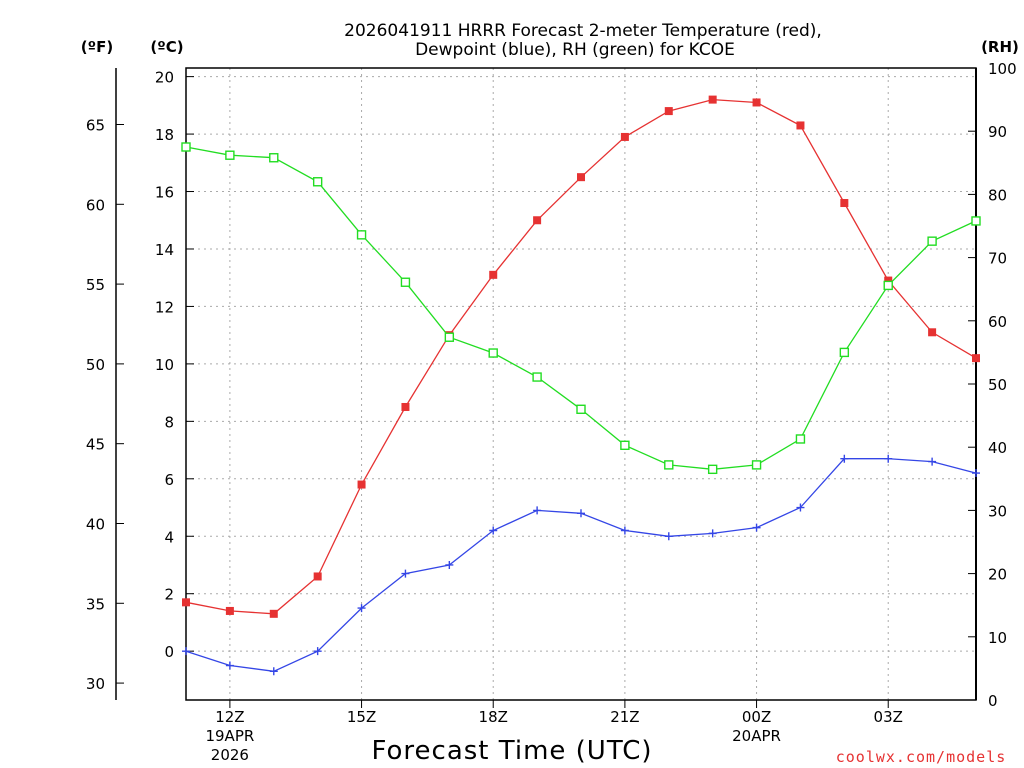  Describe the element at coordinates (95, 365) in the screenshot. I see `fahrenheit-tick-label: 50` at that location.